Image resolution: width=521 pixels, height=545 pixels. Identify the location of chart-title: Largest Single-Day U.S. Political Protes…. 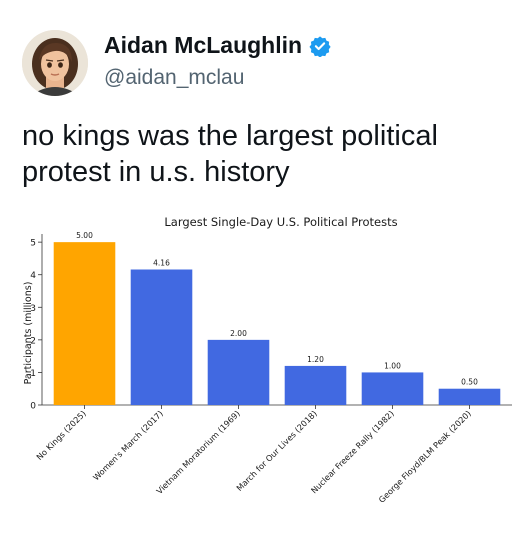
(280, 222).